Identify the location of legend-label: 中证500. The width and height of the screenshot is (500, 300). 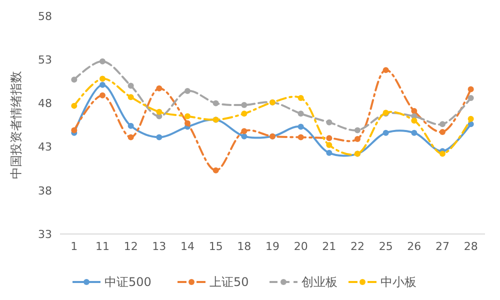
(128, 282).